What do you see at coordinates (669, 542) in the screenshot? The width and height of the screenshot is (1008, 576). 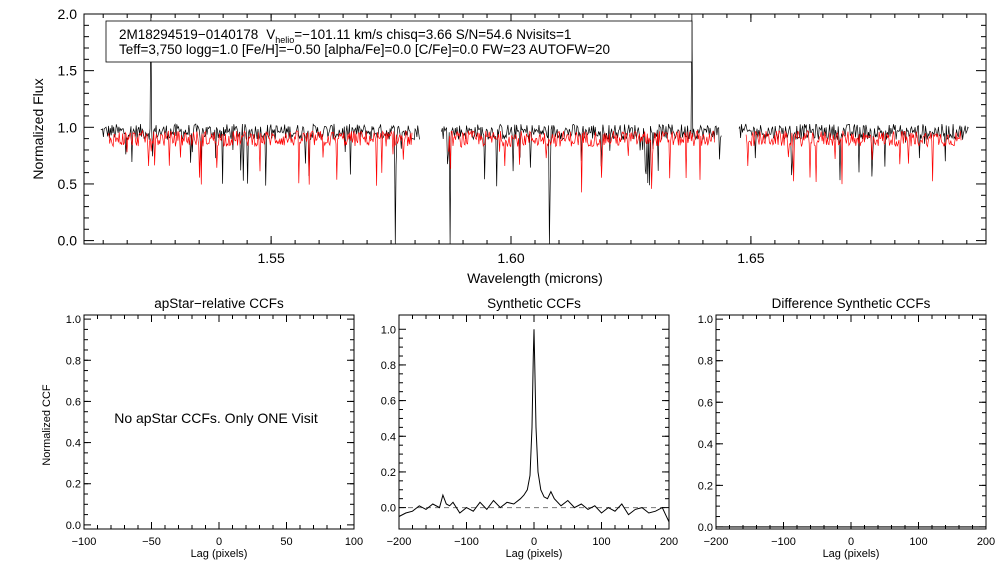 I see `synthetic-x-tick-label: 200` at bounding box center [669, 542].